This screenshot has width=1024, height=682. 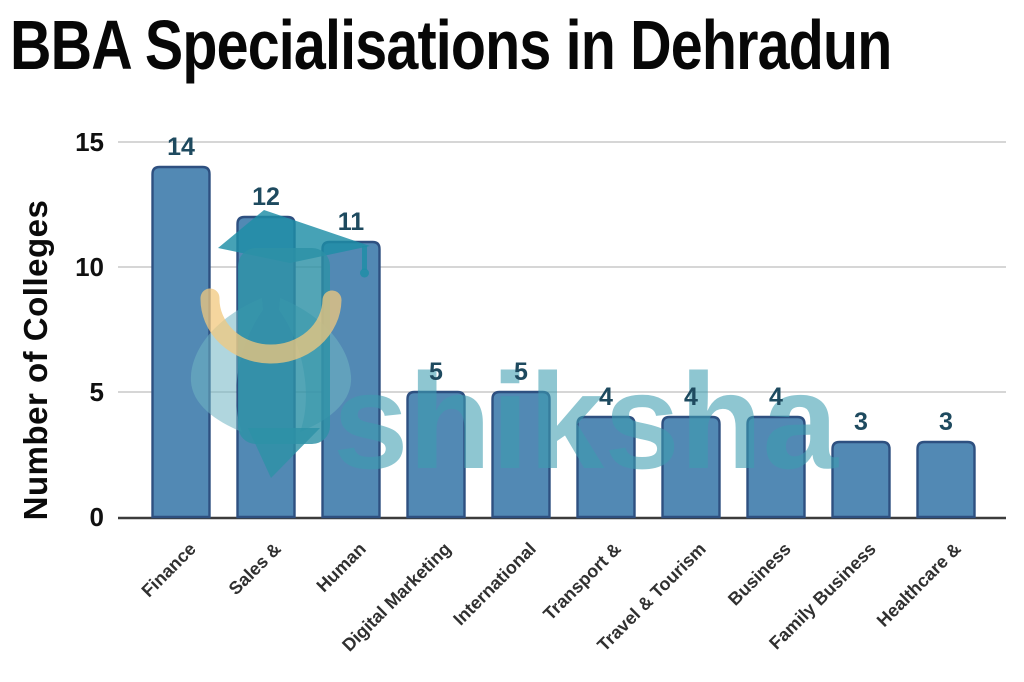 I want to click on x-tick-label: Family Business, so click(x=822, y=596).